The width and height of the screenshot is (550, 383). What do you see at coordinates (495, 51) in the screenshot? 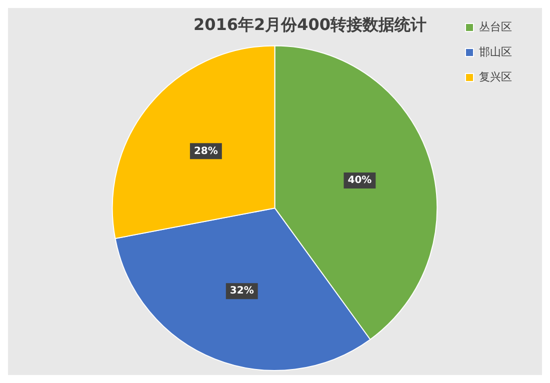
I see `legend-label: 邯山区` at bounding box center [495, 51].